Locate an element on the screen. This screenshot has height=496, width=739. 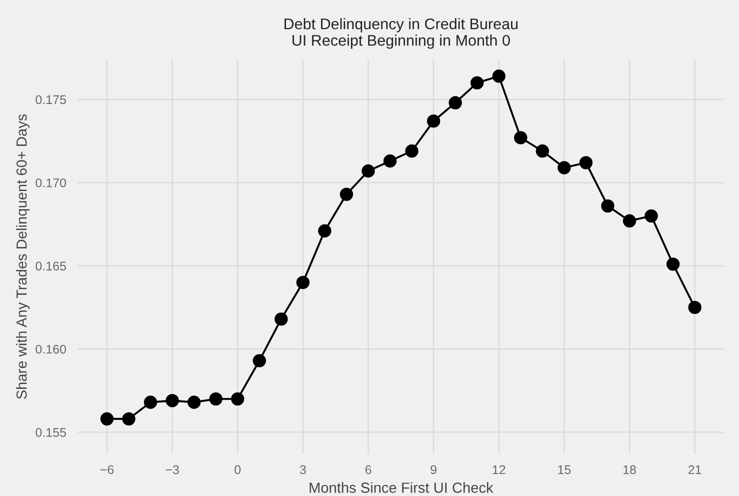
x-tick-label: 6 is located at coordinates (368, 469).